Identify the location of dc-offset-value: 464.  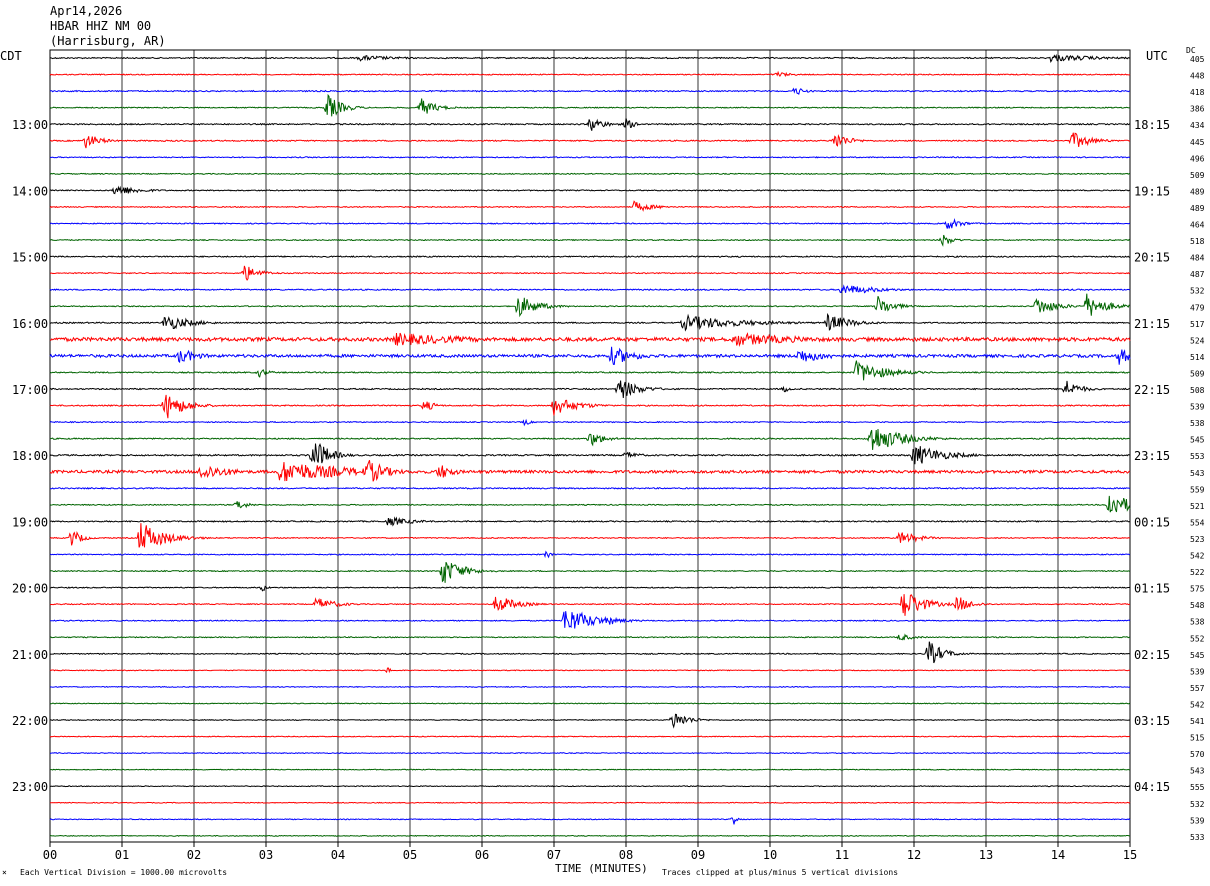
(1197, 225).